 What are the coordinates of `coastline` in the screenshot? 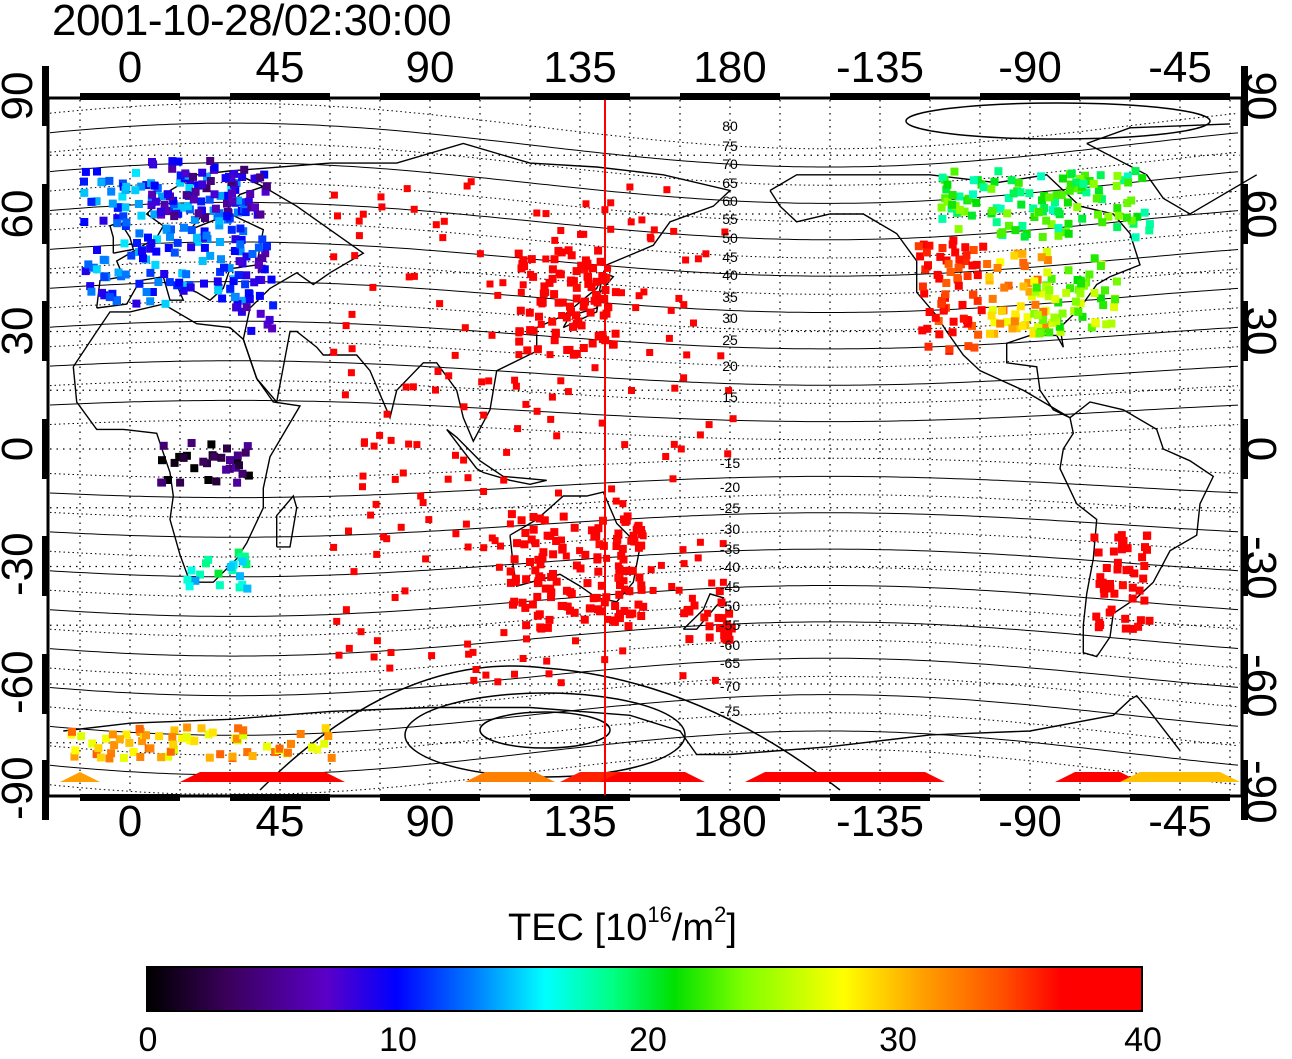 It's located at (496, 457).